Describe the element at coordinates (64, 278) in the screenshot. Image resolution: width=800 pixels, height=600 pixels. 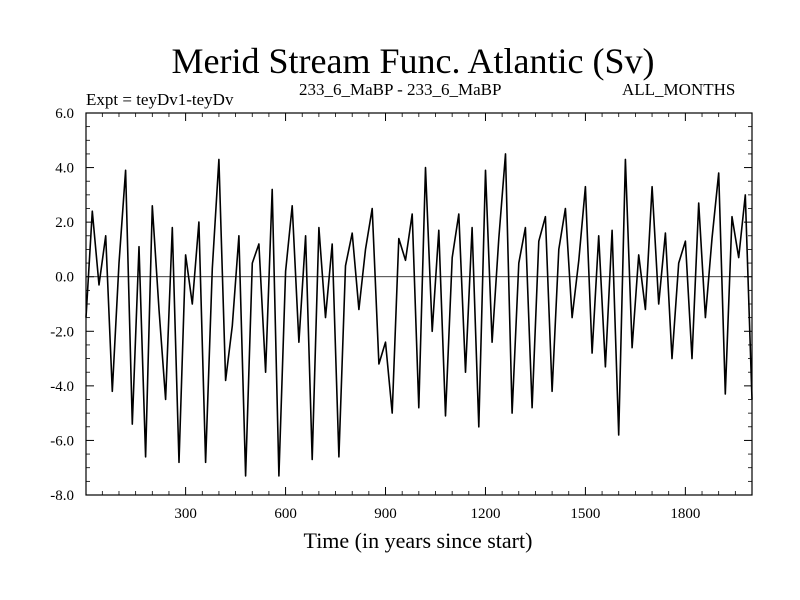
I see `y-tick-label: 0.0` at that location.